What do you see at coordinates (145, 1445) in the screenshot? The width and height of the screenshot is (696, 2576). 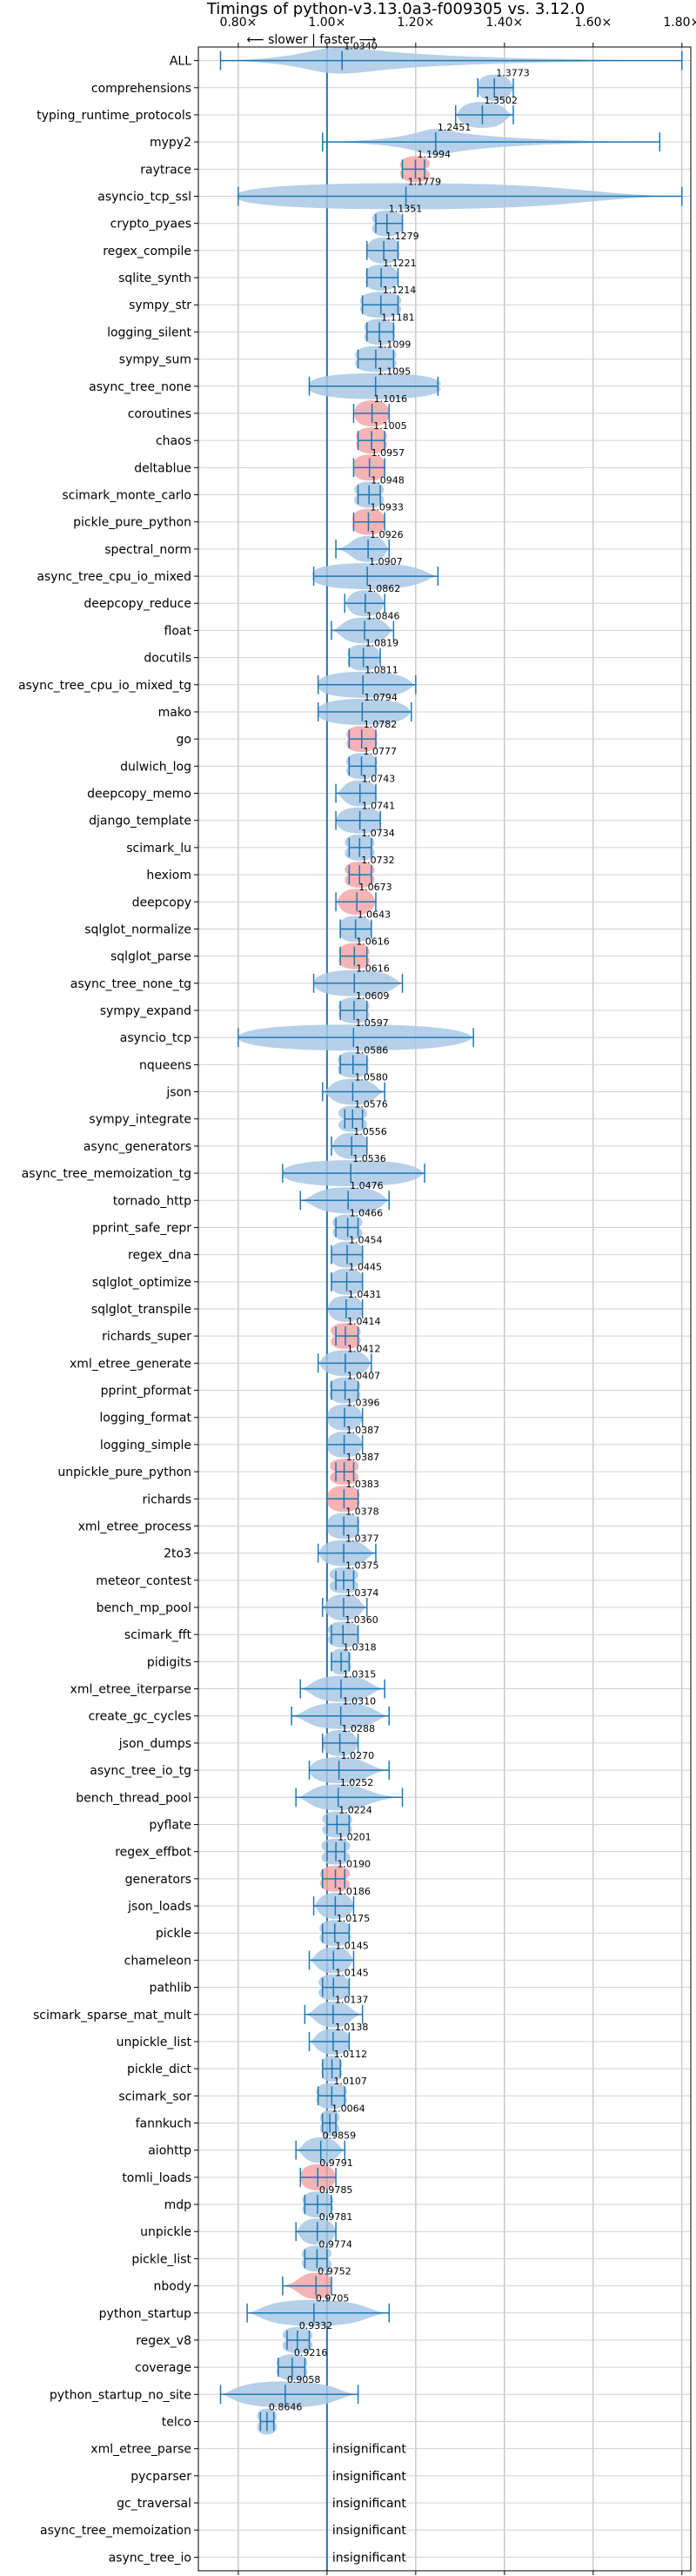 I see `y-tick-label: logging_simple` at bounding box center [145, 1445].